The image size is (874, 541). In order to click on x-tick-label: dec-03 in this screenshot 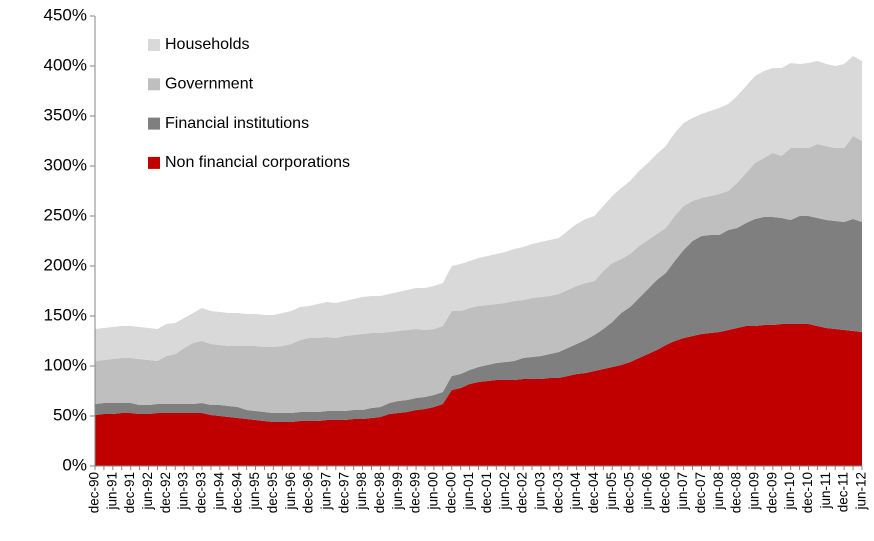, I will do `click(557, 492)`.